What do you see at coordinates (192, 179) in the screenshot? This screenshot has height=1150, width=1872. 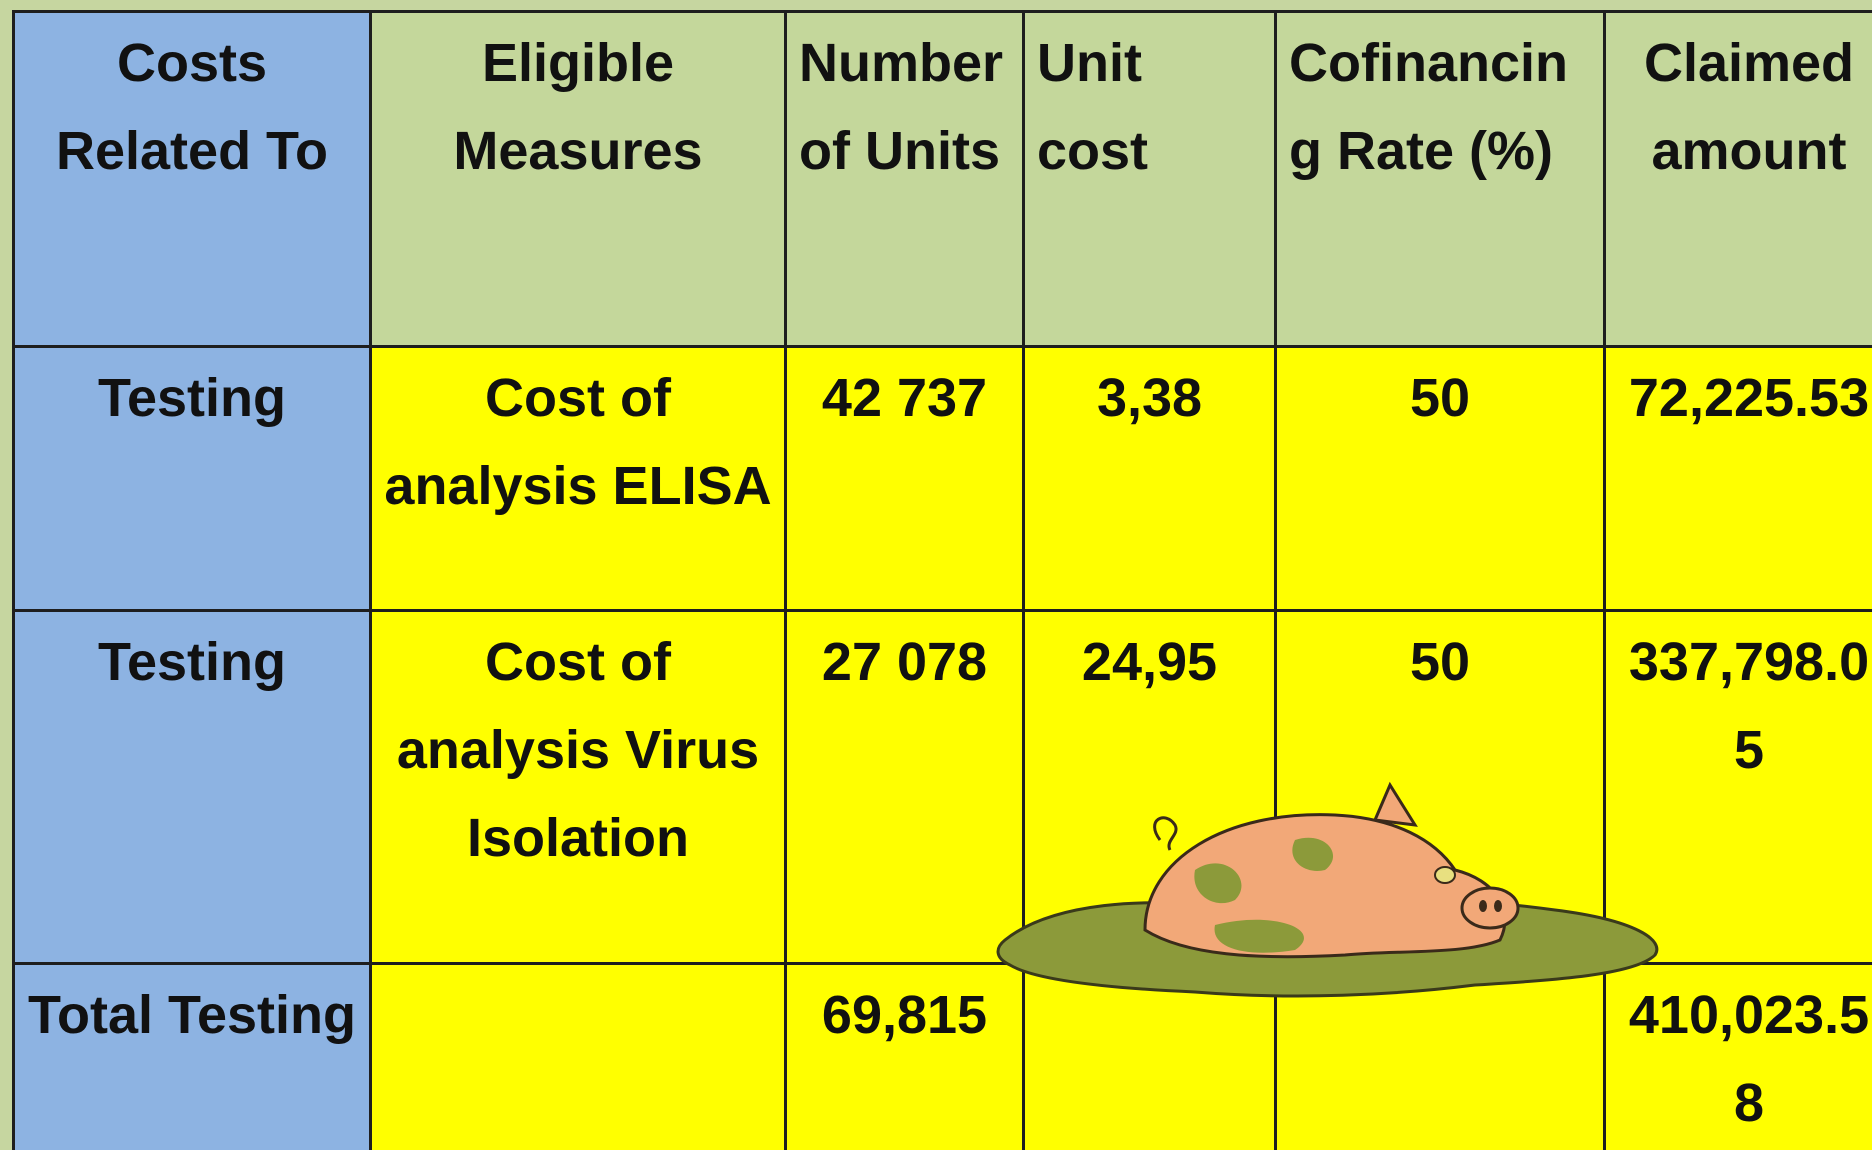 I see `header-cell: Costs Related To` at bounding box center [192, 179].